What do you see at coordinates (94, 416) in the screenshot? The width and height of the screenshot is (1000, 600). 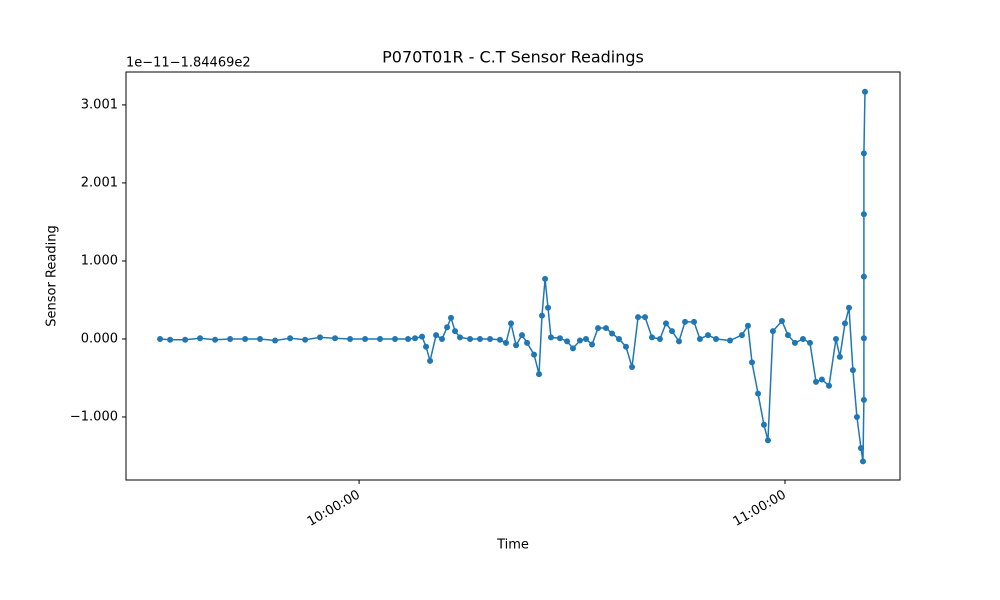 I see `y-tick-label: −1.000` at bounding box center [94, 416].